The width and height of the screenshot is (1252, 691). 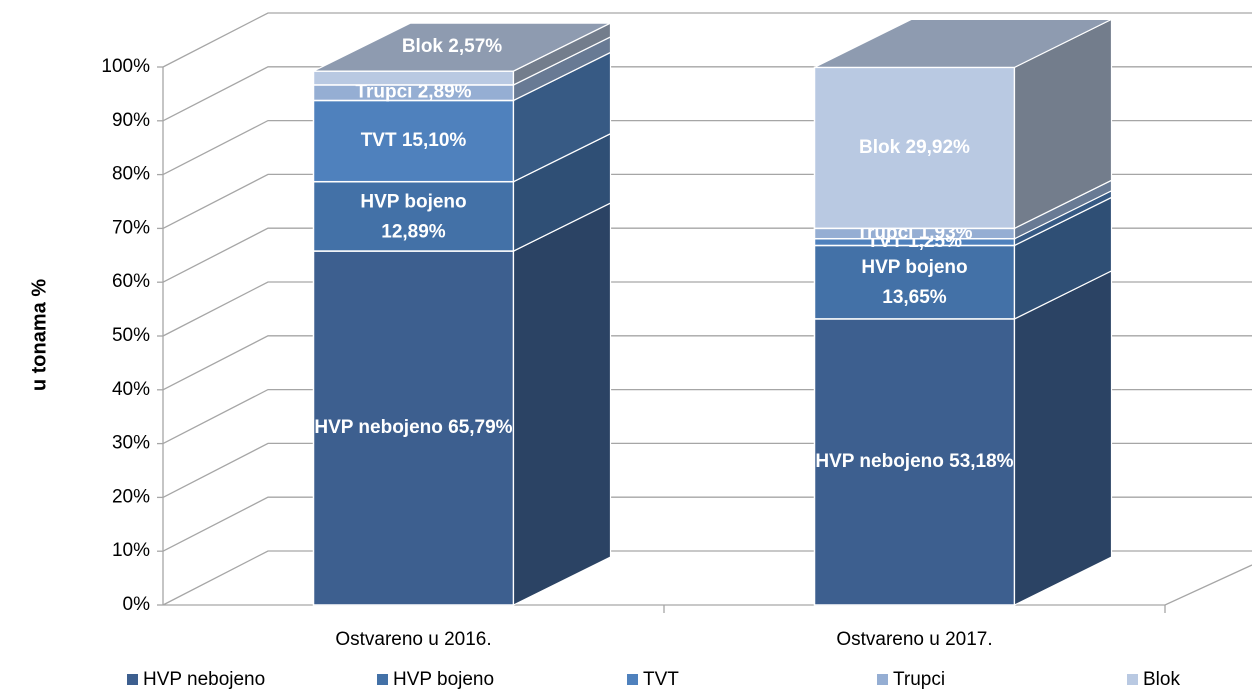 I want to click on data-label-value: 12,89%, so click(x=413, y=231).